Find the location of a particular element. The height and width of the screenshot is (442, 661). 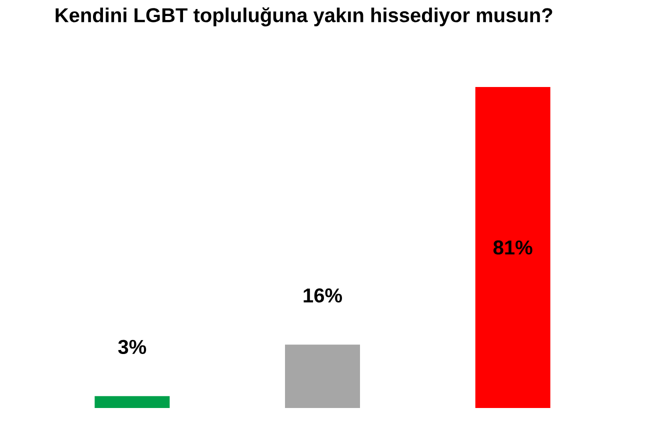

chart-title: Kendini LGBT topluluğuna yakın hissediyor musun? is located at coordinates (304, 16).